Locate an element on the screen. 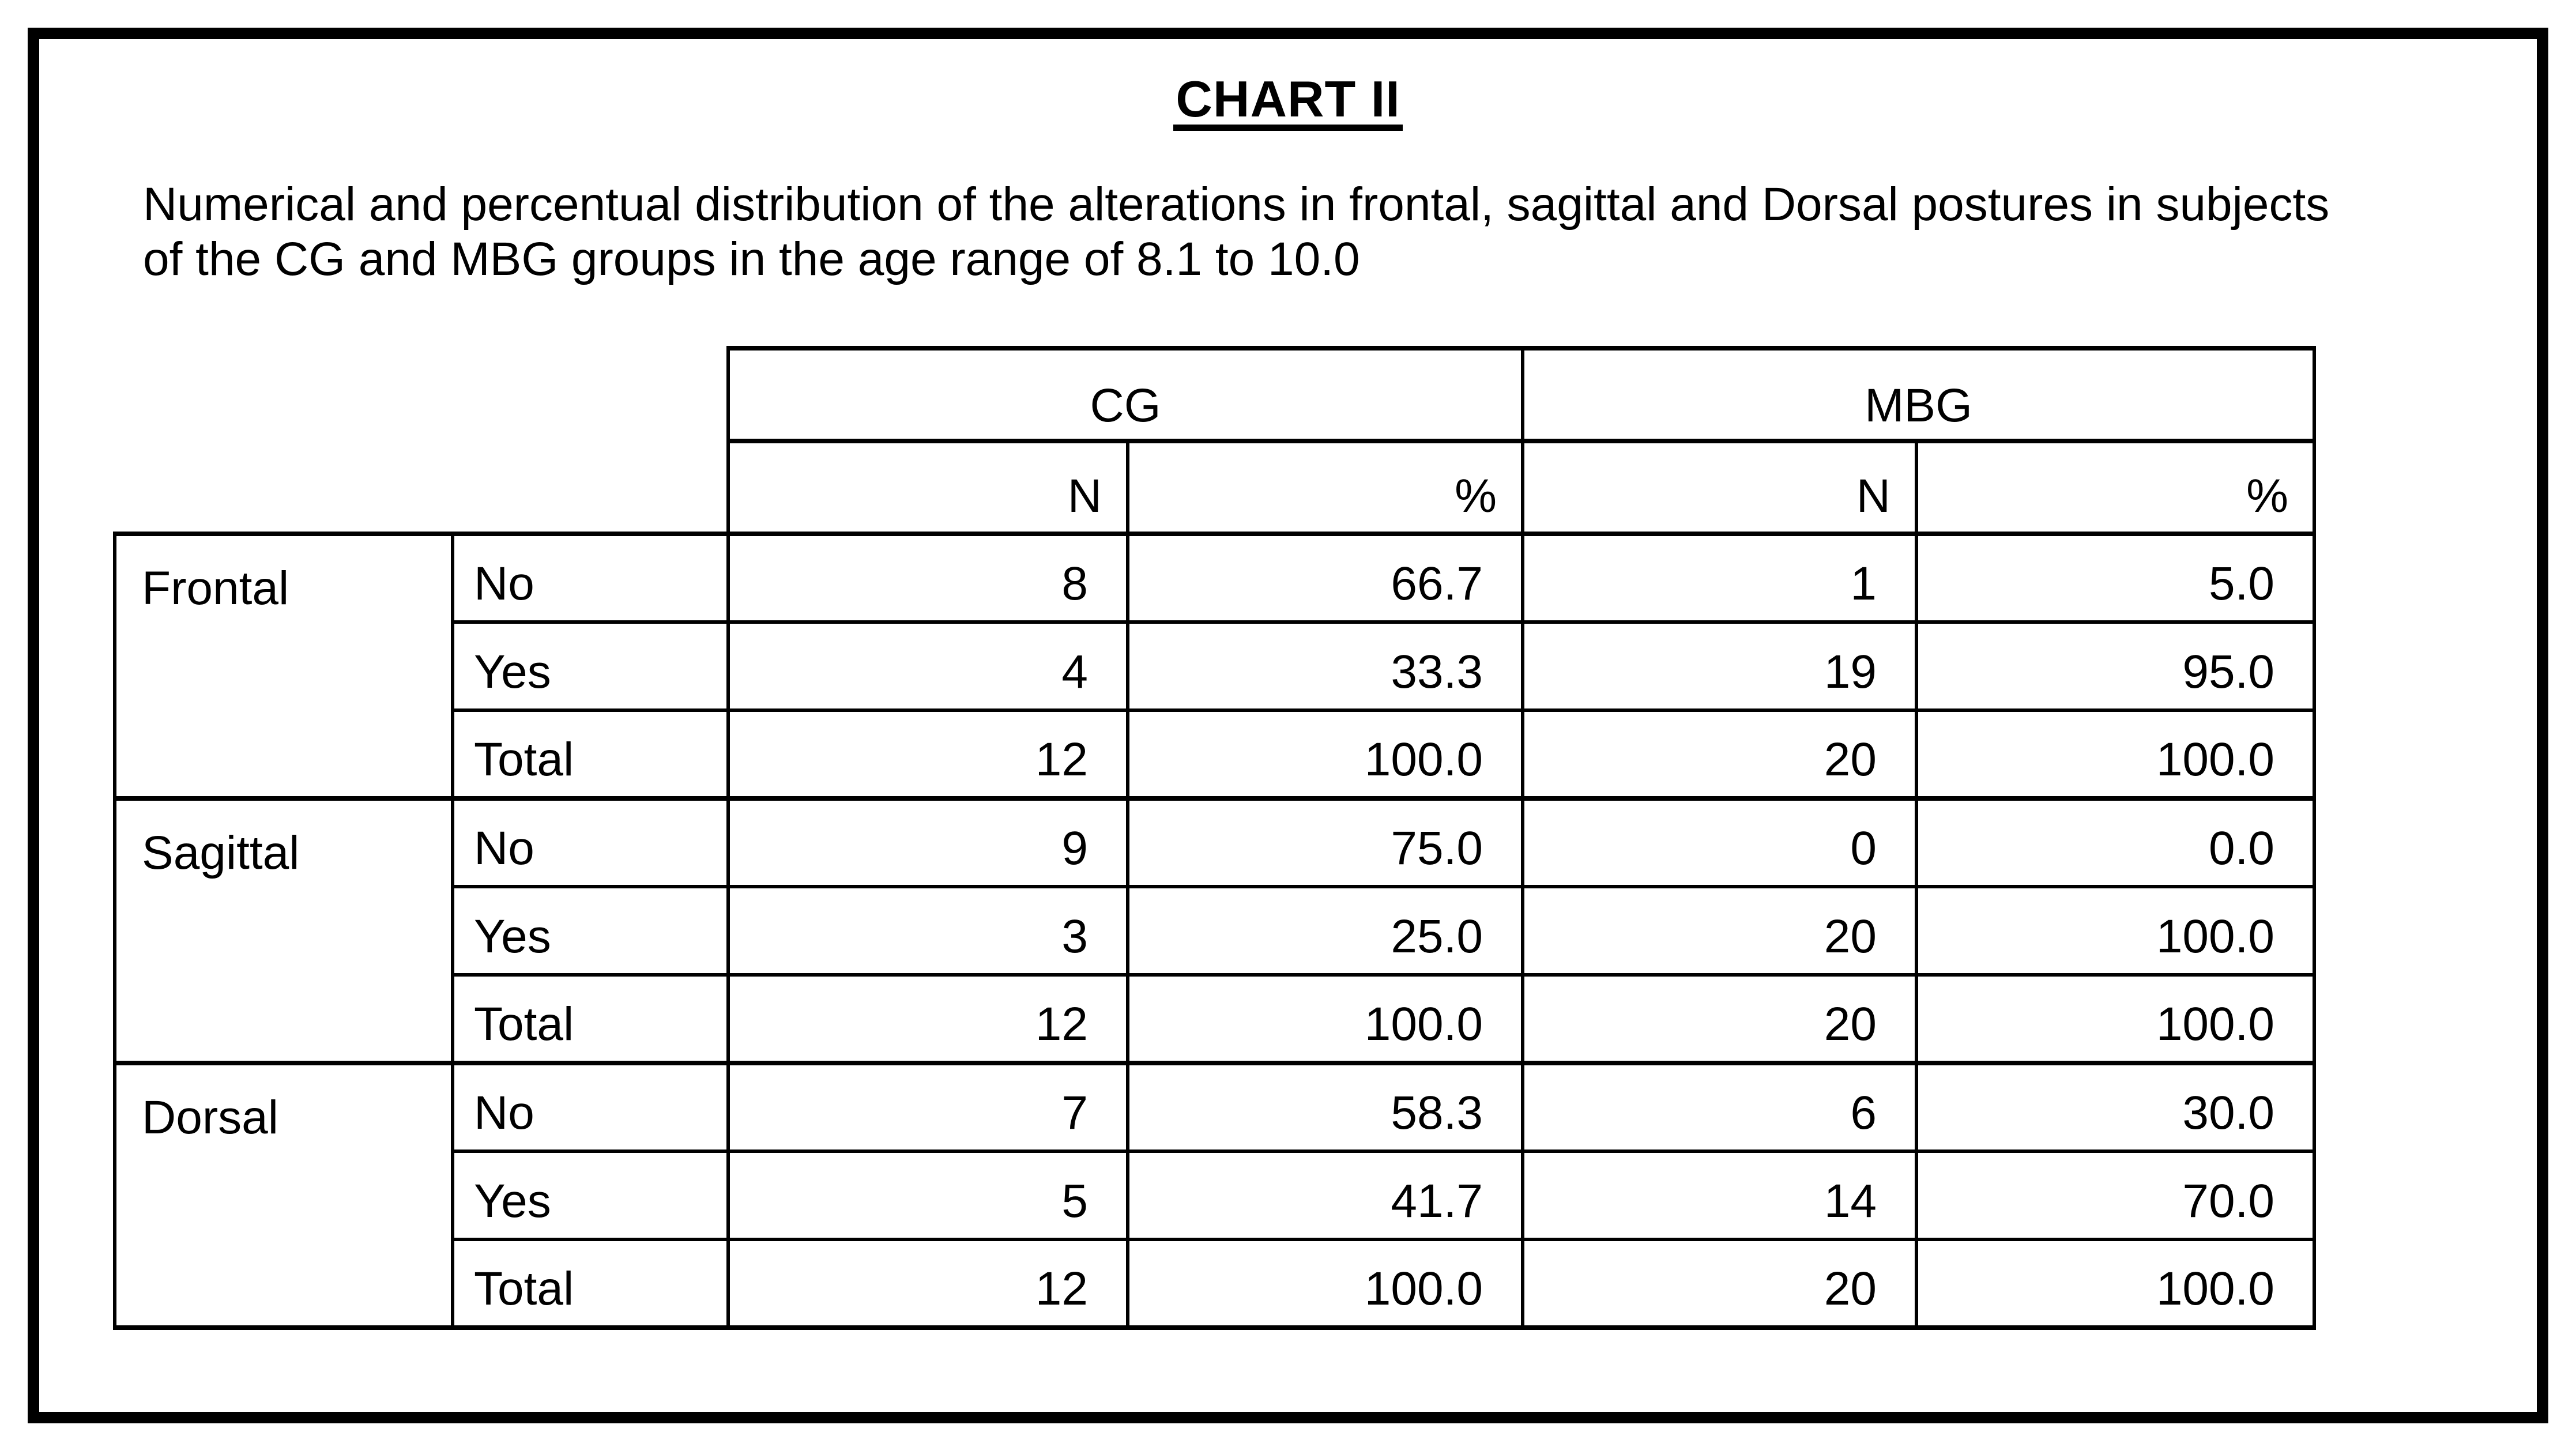  table-row-dorsal-total: Total 12 100.0 20 100.0 is located at coordinates (1216, 1284).